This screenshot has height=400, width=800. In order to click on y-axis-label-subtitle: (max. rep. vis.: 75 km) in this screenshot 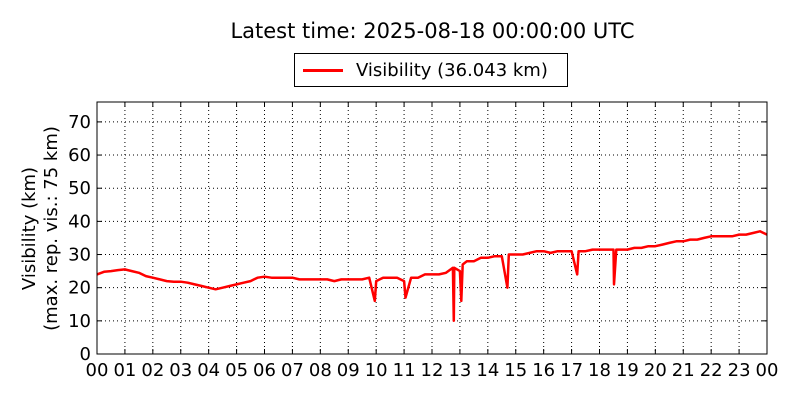, I will do `click(51, 228)`.